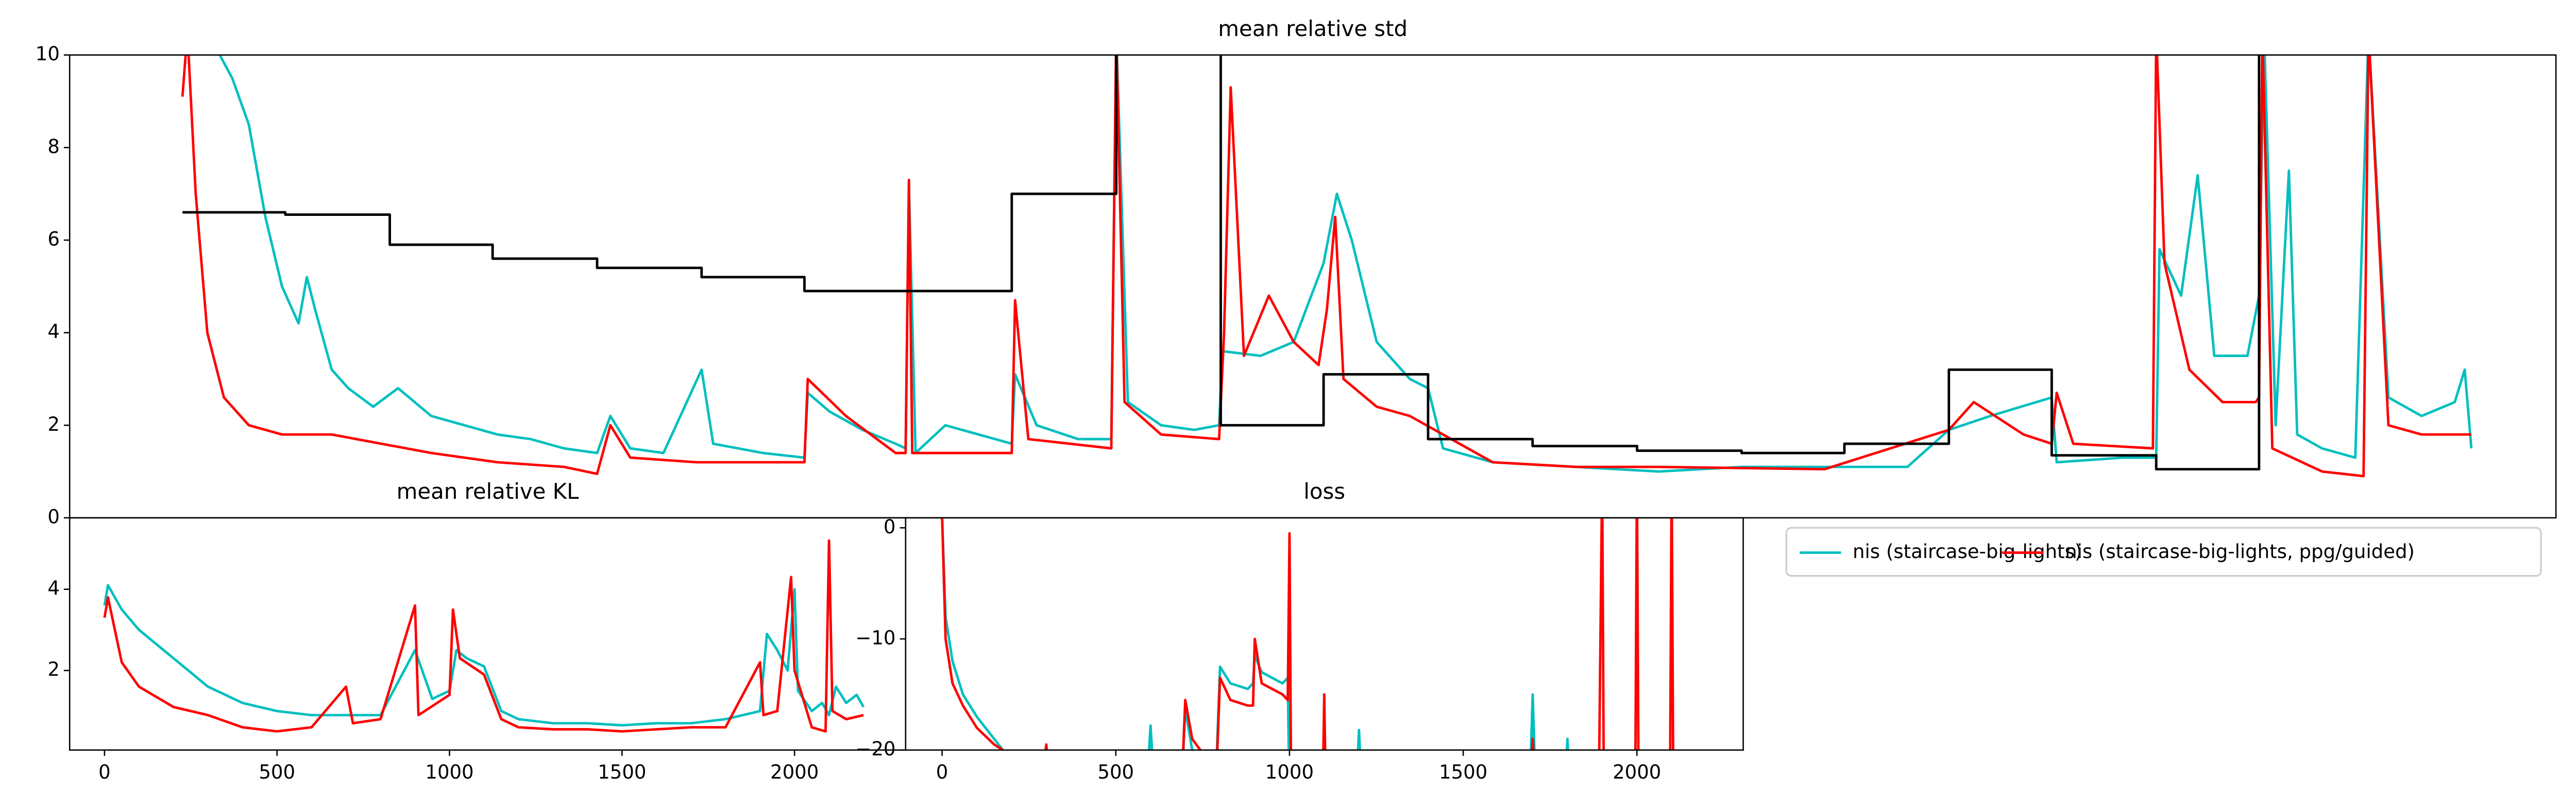  What do you see at coordinates (875, 749) in the screenshot?
I see `y-tick-label: −20` at bounding box center [875, 749].